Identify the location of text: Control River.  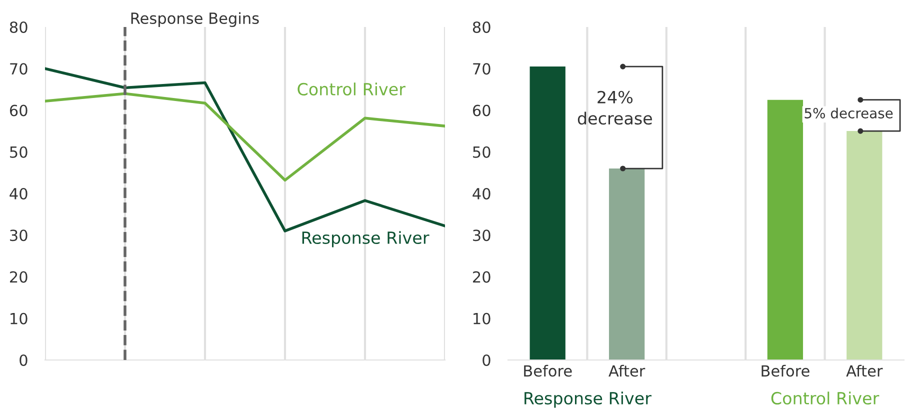
(825, 398).